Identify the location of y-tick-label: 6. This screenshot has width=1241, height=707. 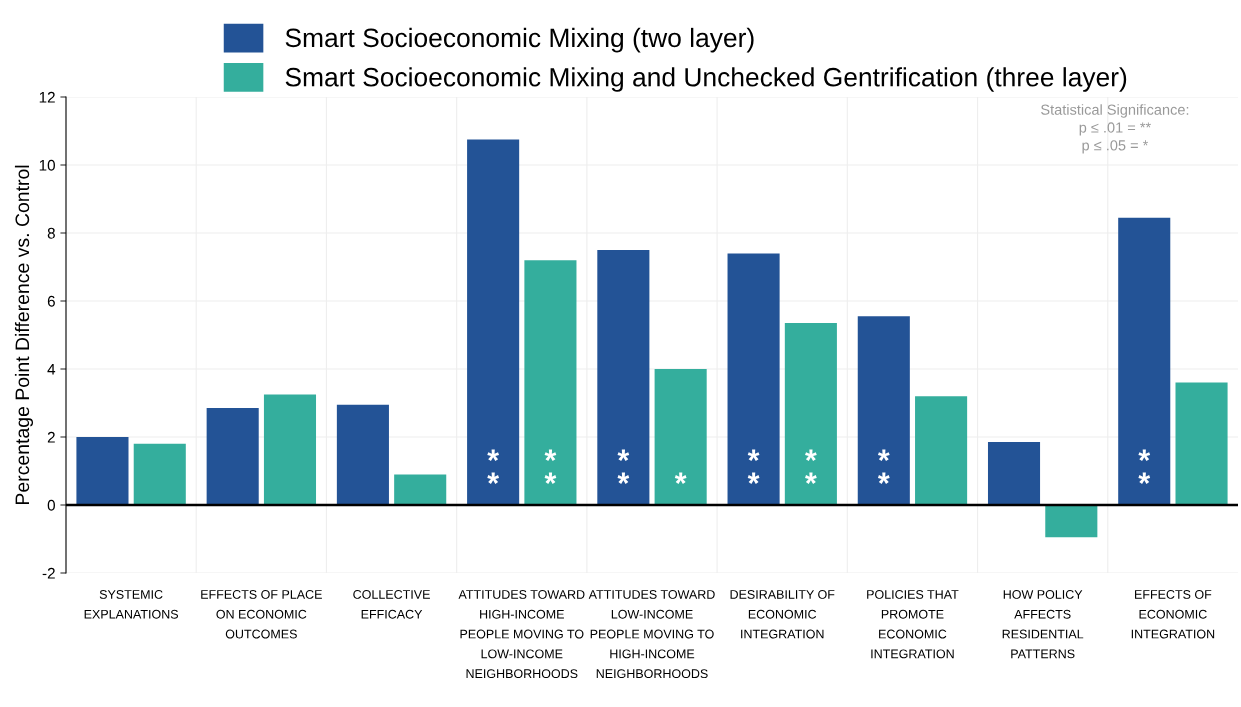
(51, 301).